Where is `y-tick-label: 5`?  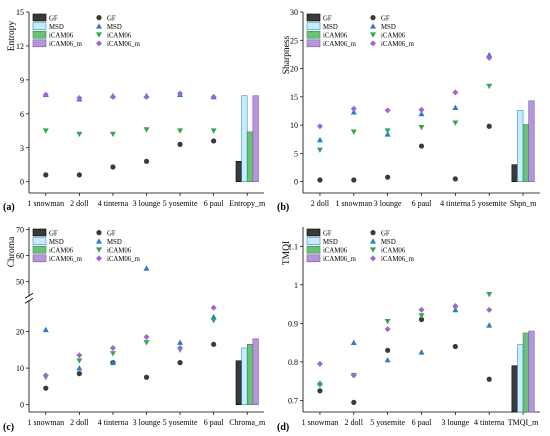 y-tick-label: 5 is located at coordinates (296, 153).